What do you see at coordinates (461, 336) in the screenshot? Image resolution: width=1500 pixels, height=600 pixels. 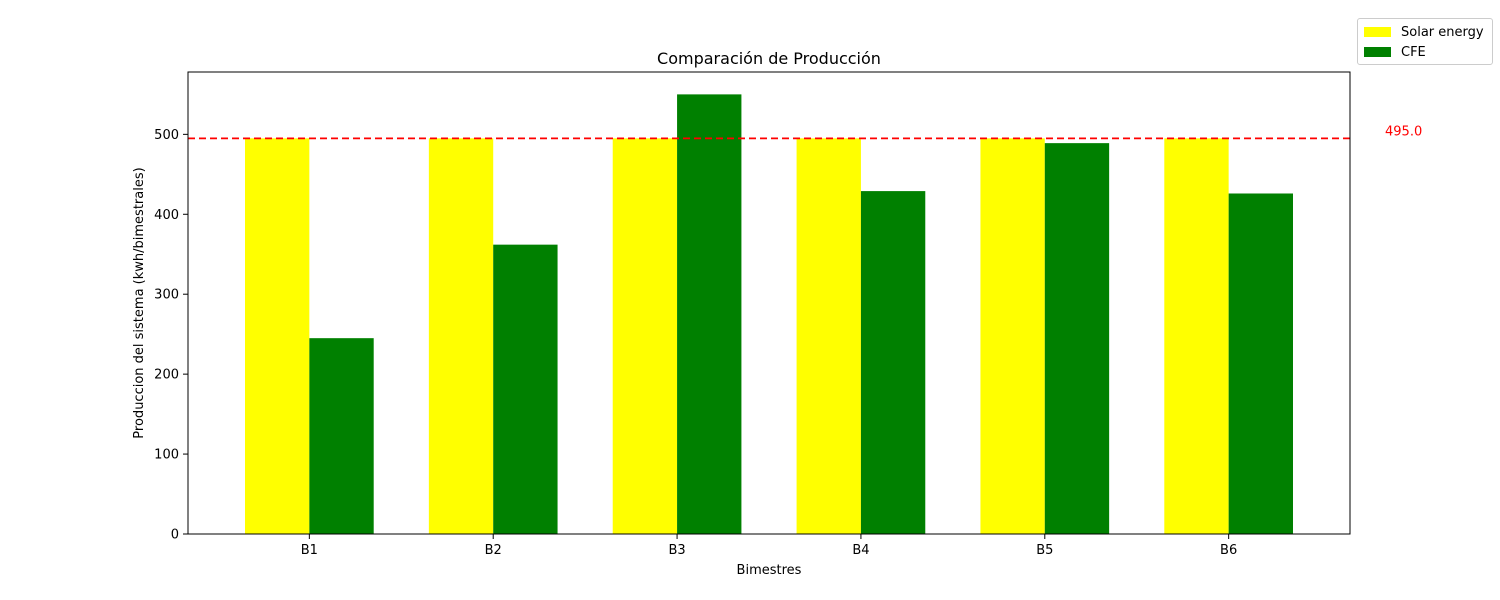 I see `bar-solar-b2` at bounding box center [461, 336].